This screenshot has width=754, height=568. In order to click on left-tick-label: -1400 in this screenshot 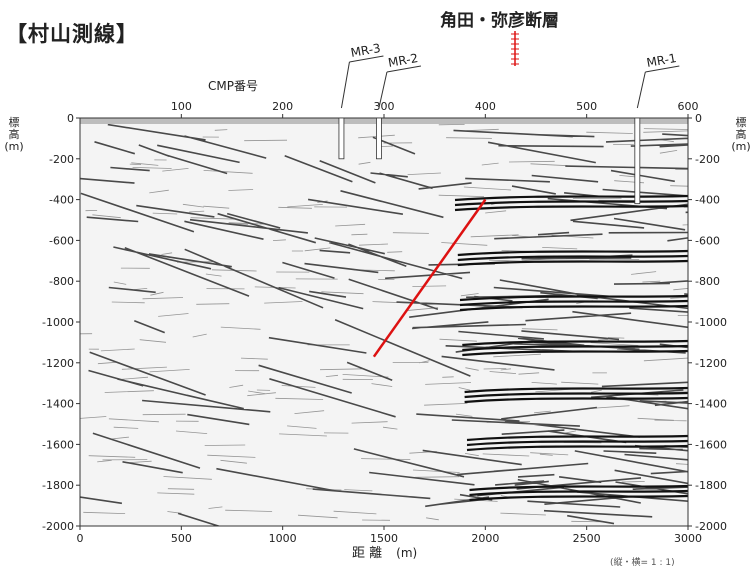, I will do `click(58, 404)`.